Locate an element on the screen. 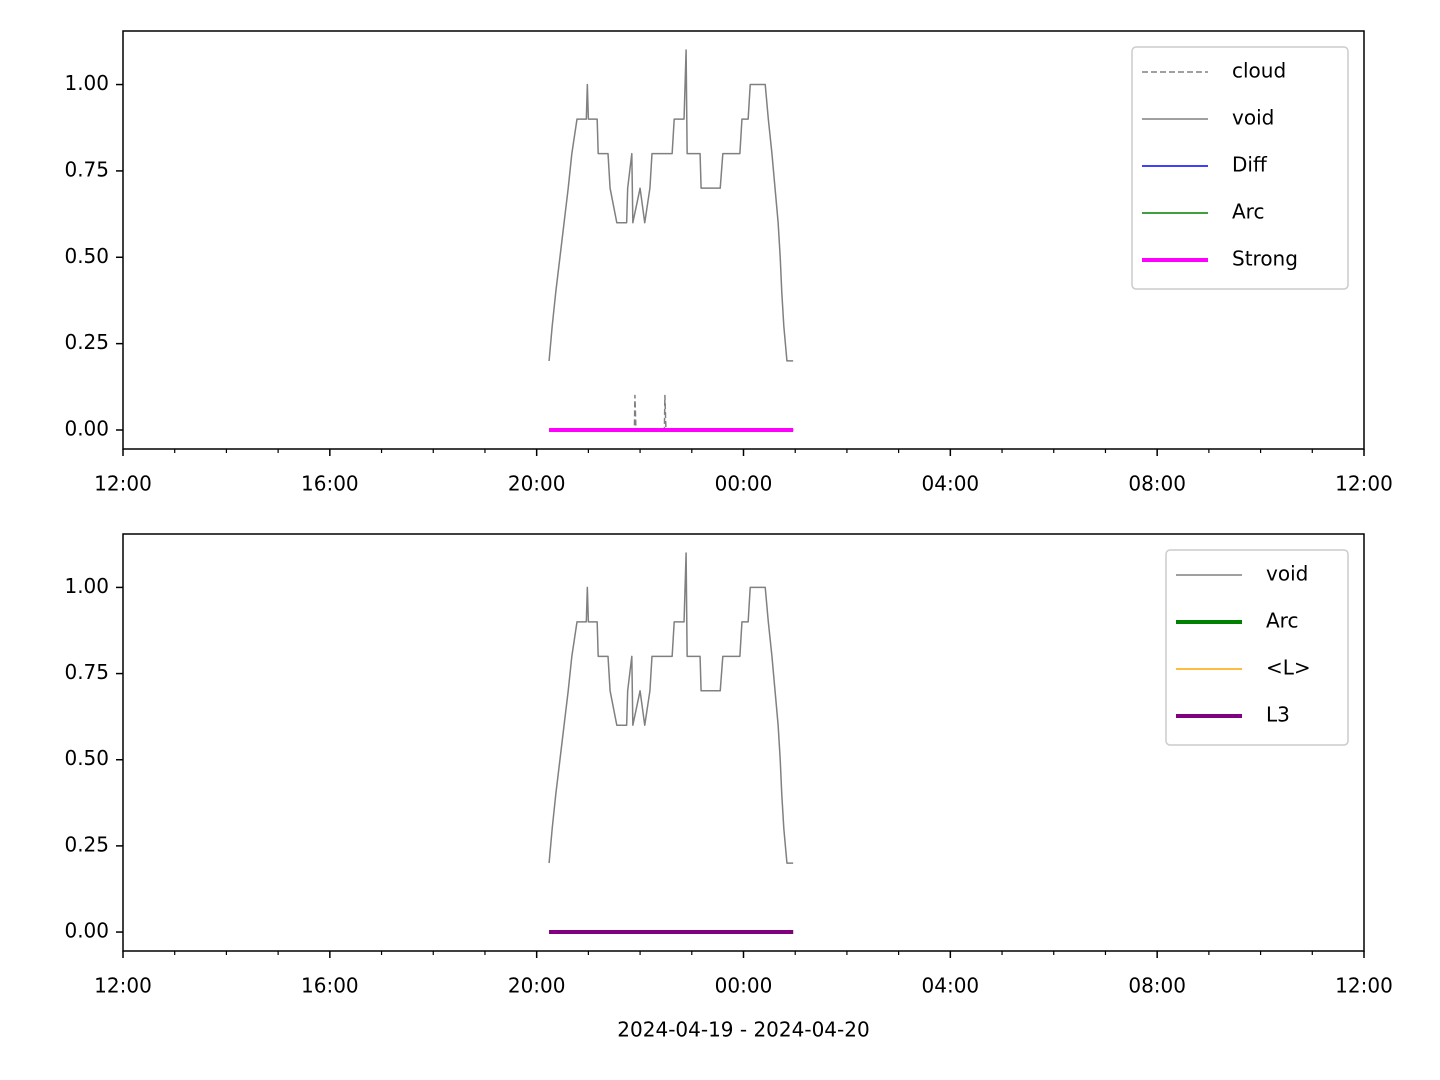 Image resolution: width=1440 pixels, height=1080 pixels. legend-label: <L> is located at coordinates (1288, 668).